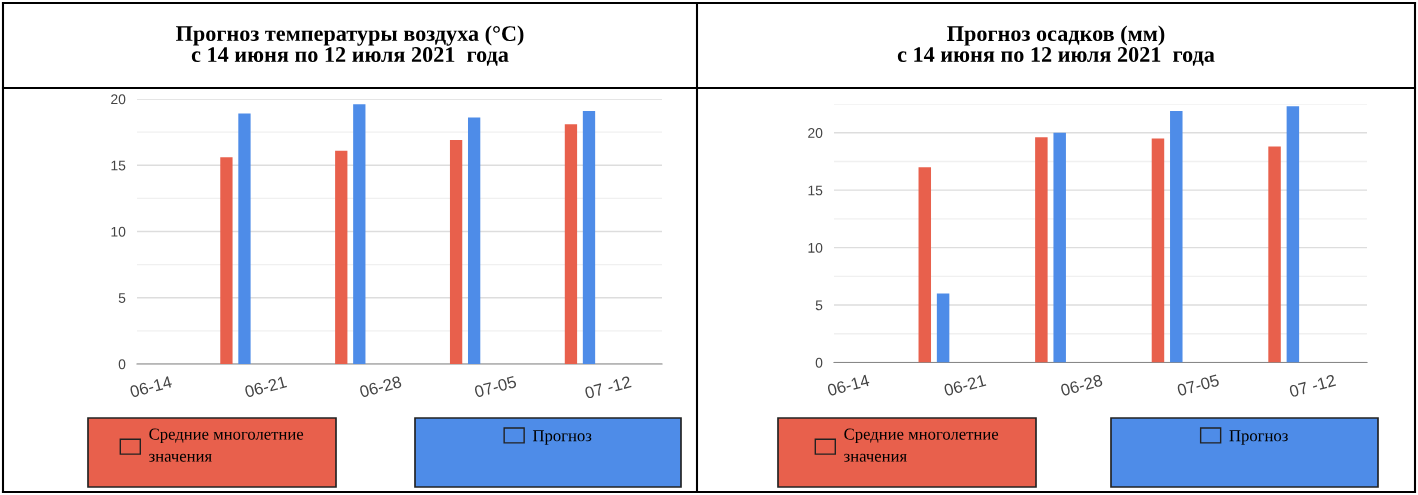 The height and width of the screenshot is (495, 1418). Describe the element at coordinates (350, 45) in the screenshot. I see `chart-title: Прогноз температуры воздуха (°C) с 14 июня по 12 июля 2021 года` at that location.